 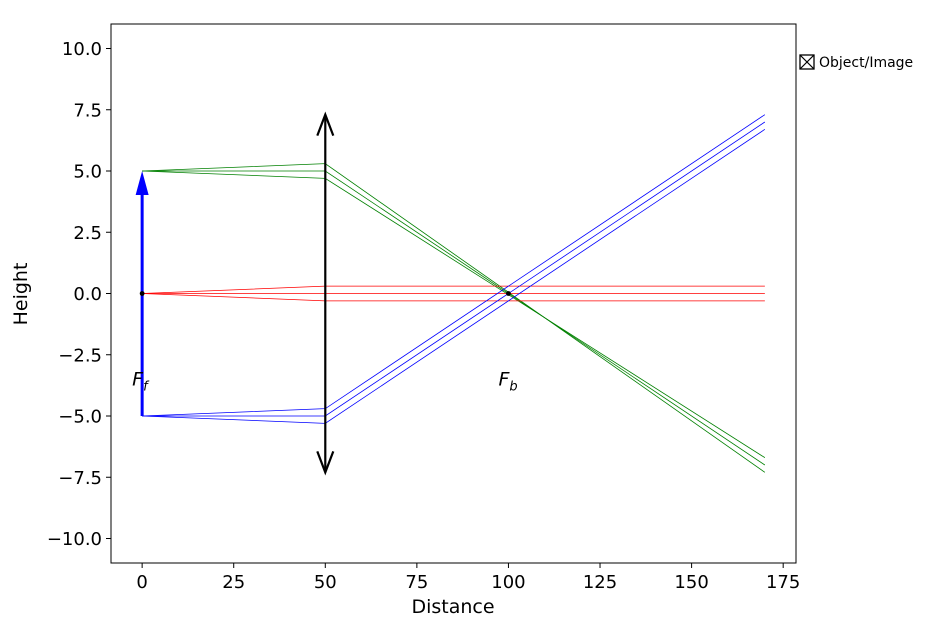 I want to click on x-tick-label: 150, so click(x=691, y=582).